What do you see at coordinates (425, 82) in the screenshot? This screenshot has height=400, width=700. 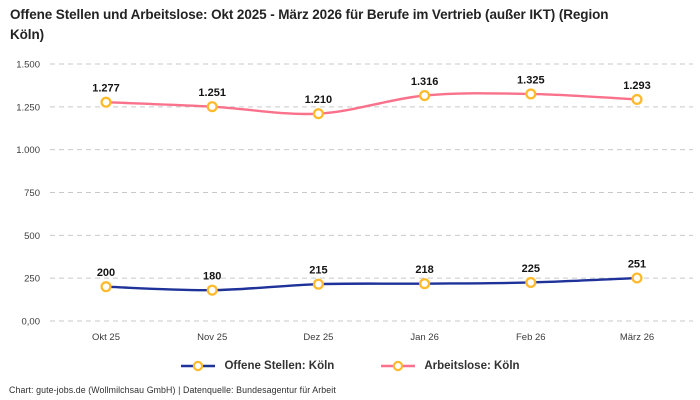 I see `data-point-label: 1.316` at bounding box center [425, 82].